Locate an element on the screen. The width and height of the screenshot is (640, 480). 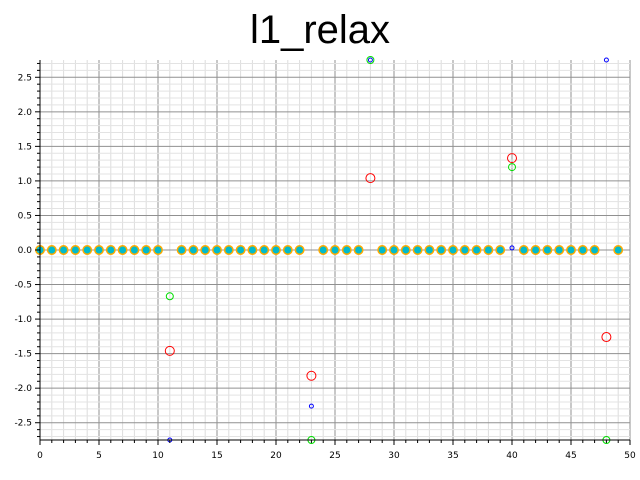
x-tick-label: 5 is located at coordinates (99, 456).